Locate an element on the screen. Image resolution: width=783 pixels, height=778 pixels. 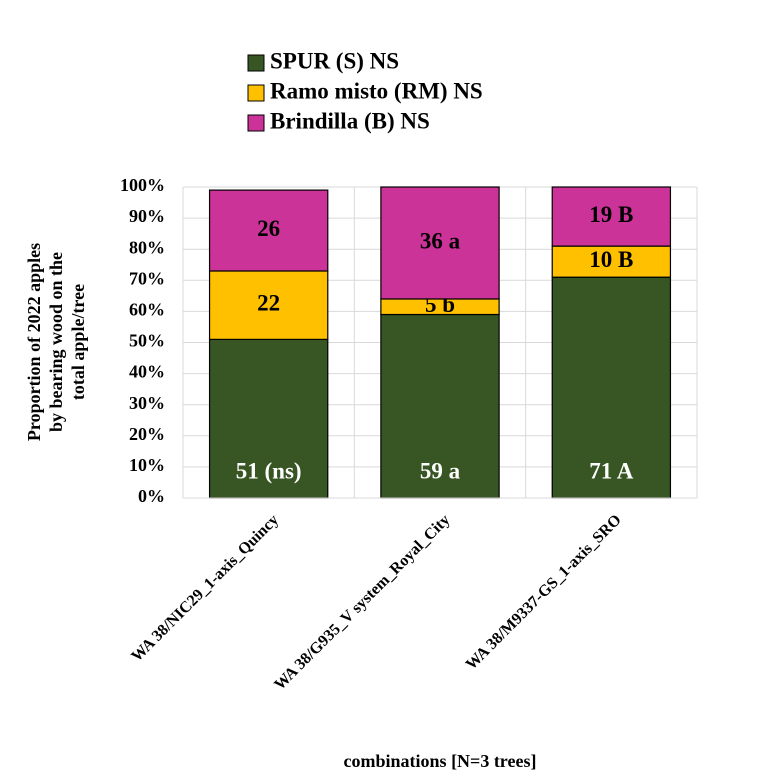
y-tick-label: 40% is located at coordinates (147, 372).